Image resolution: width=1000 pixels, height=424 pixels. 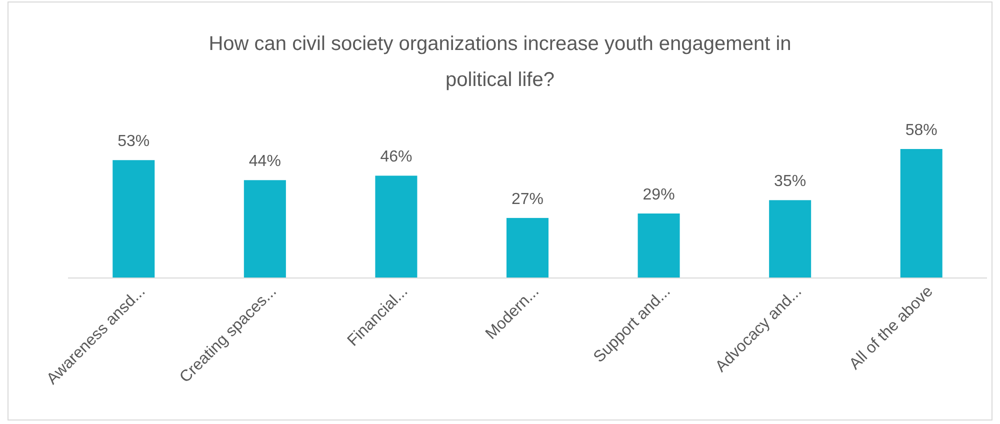 I want to click on data-label: 46%, so click(x=396, y=157).